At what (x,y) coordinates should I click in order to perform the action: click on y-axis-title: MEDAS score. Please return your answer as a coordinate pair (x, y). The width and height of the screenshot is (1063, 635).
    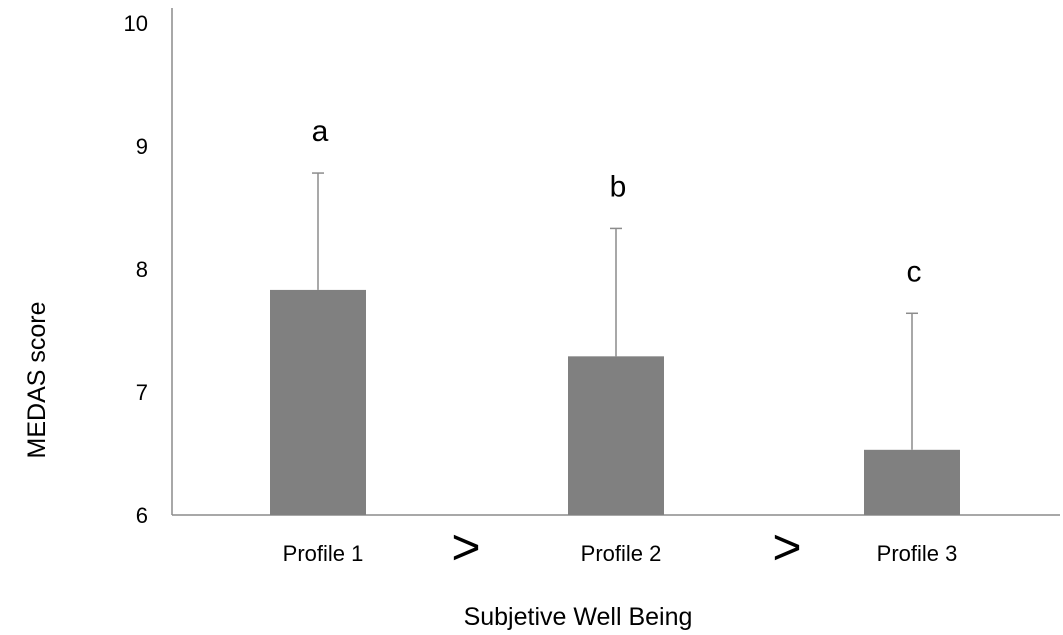
    Looking at the image, I should click on (37, 380).